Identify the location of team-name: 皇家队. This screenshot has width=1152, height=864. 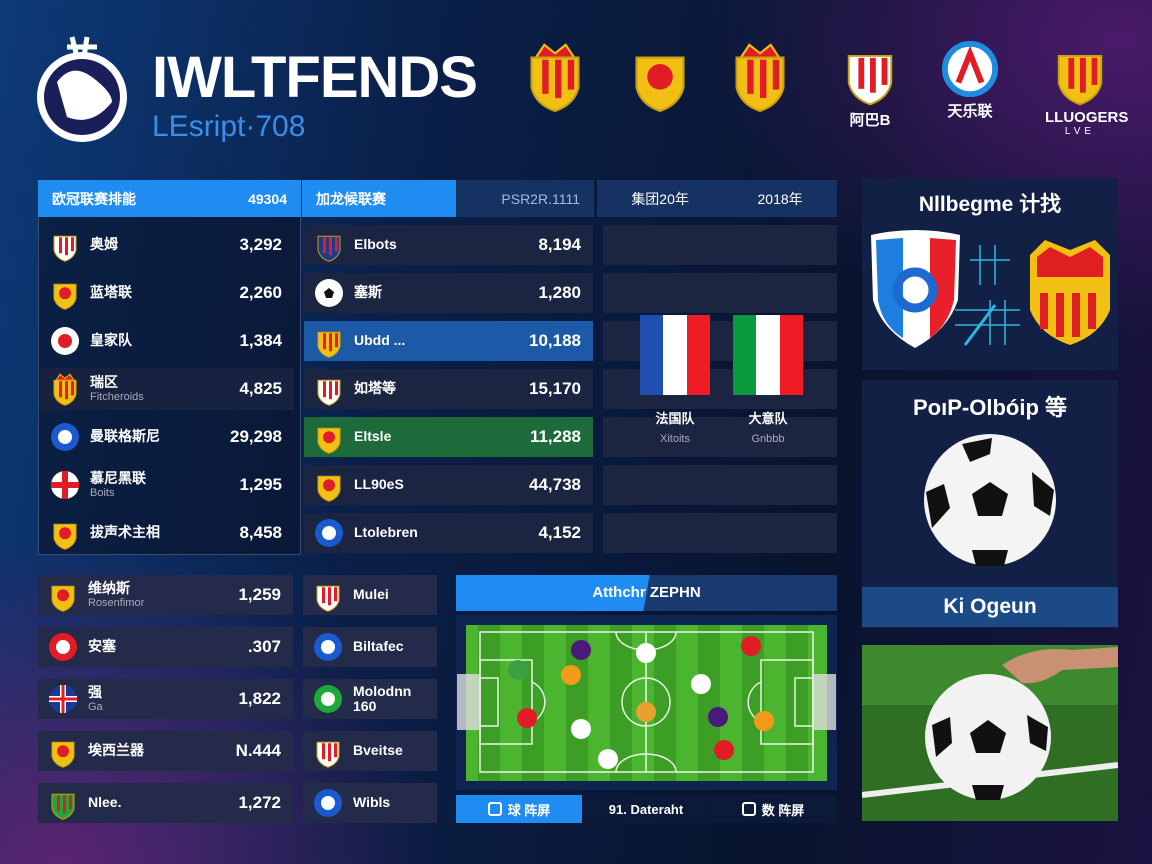
(111, 340).